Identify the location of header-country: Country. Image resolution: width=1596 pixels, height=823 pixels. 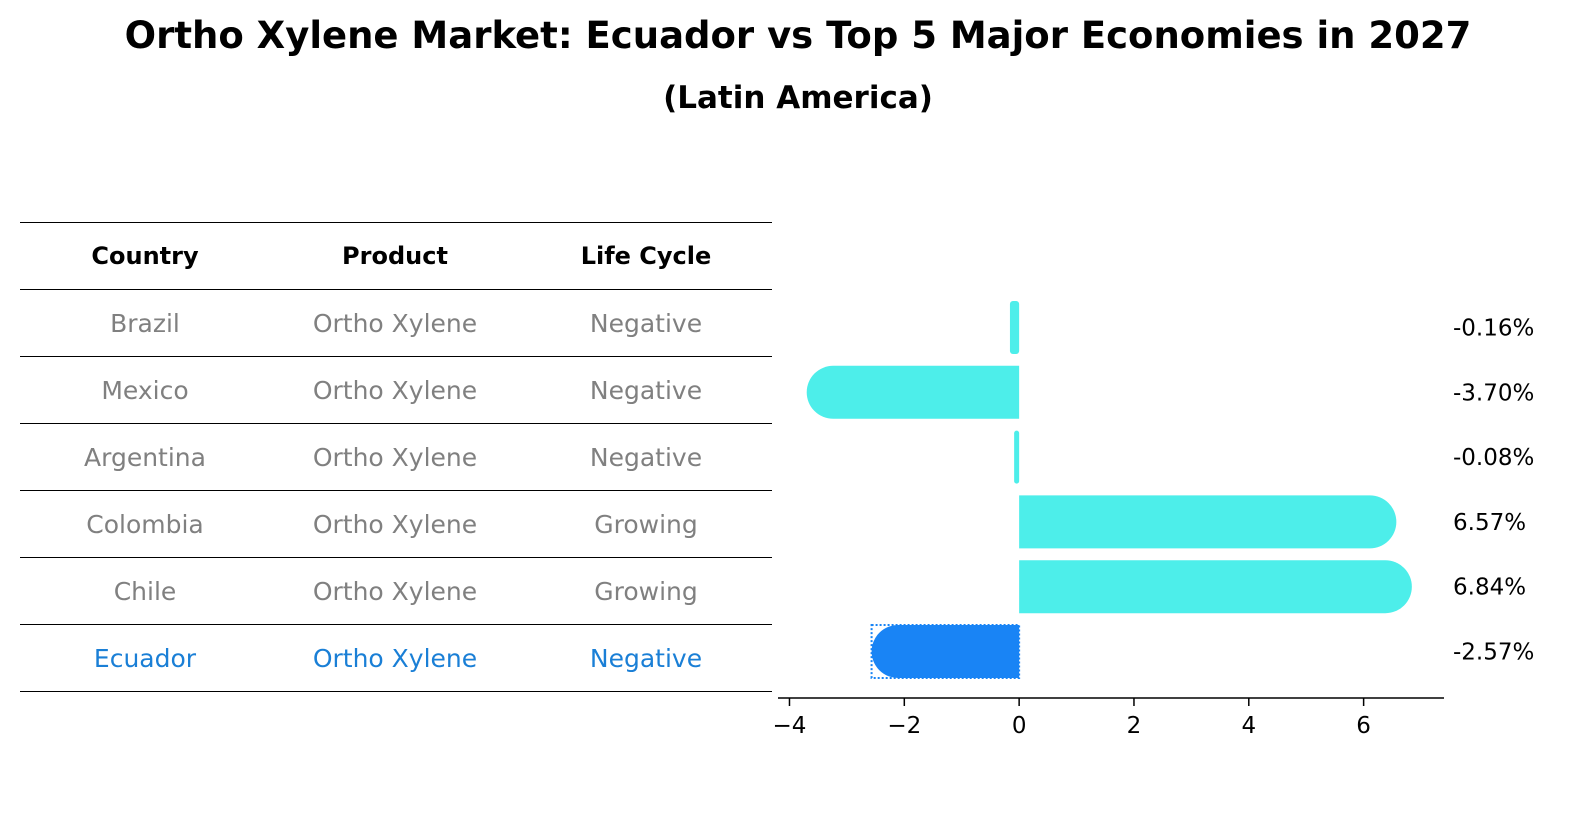
(145, 256).